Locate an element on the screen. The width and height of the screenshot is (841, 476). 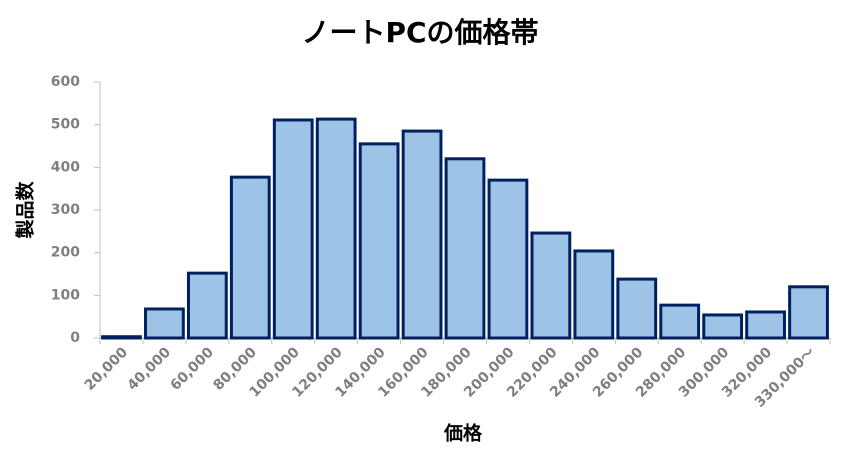
chart-title: ノートPCの価格帯 is located at coordinates (419, 32).